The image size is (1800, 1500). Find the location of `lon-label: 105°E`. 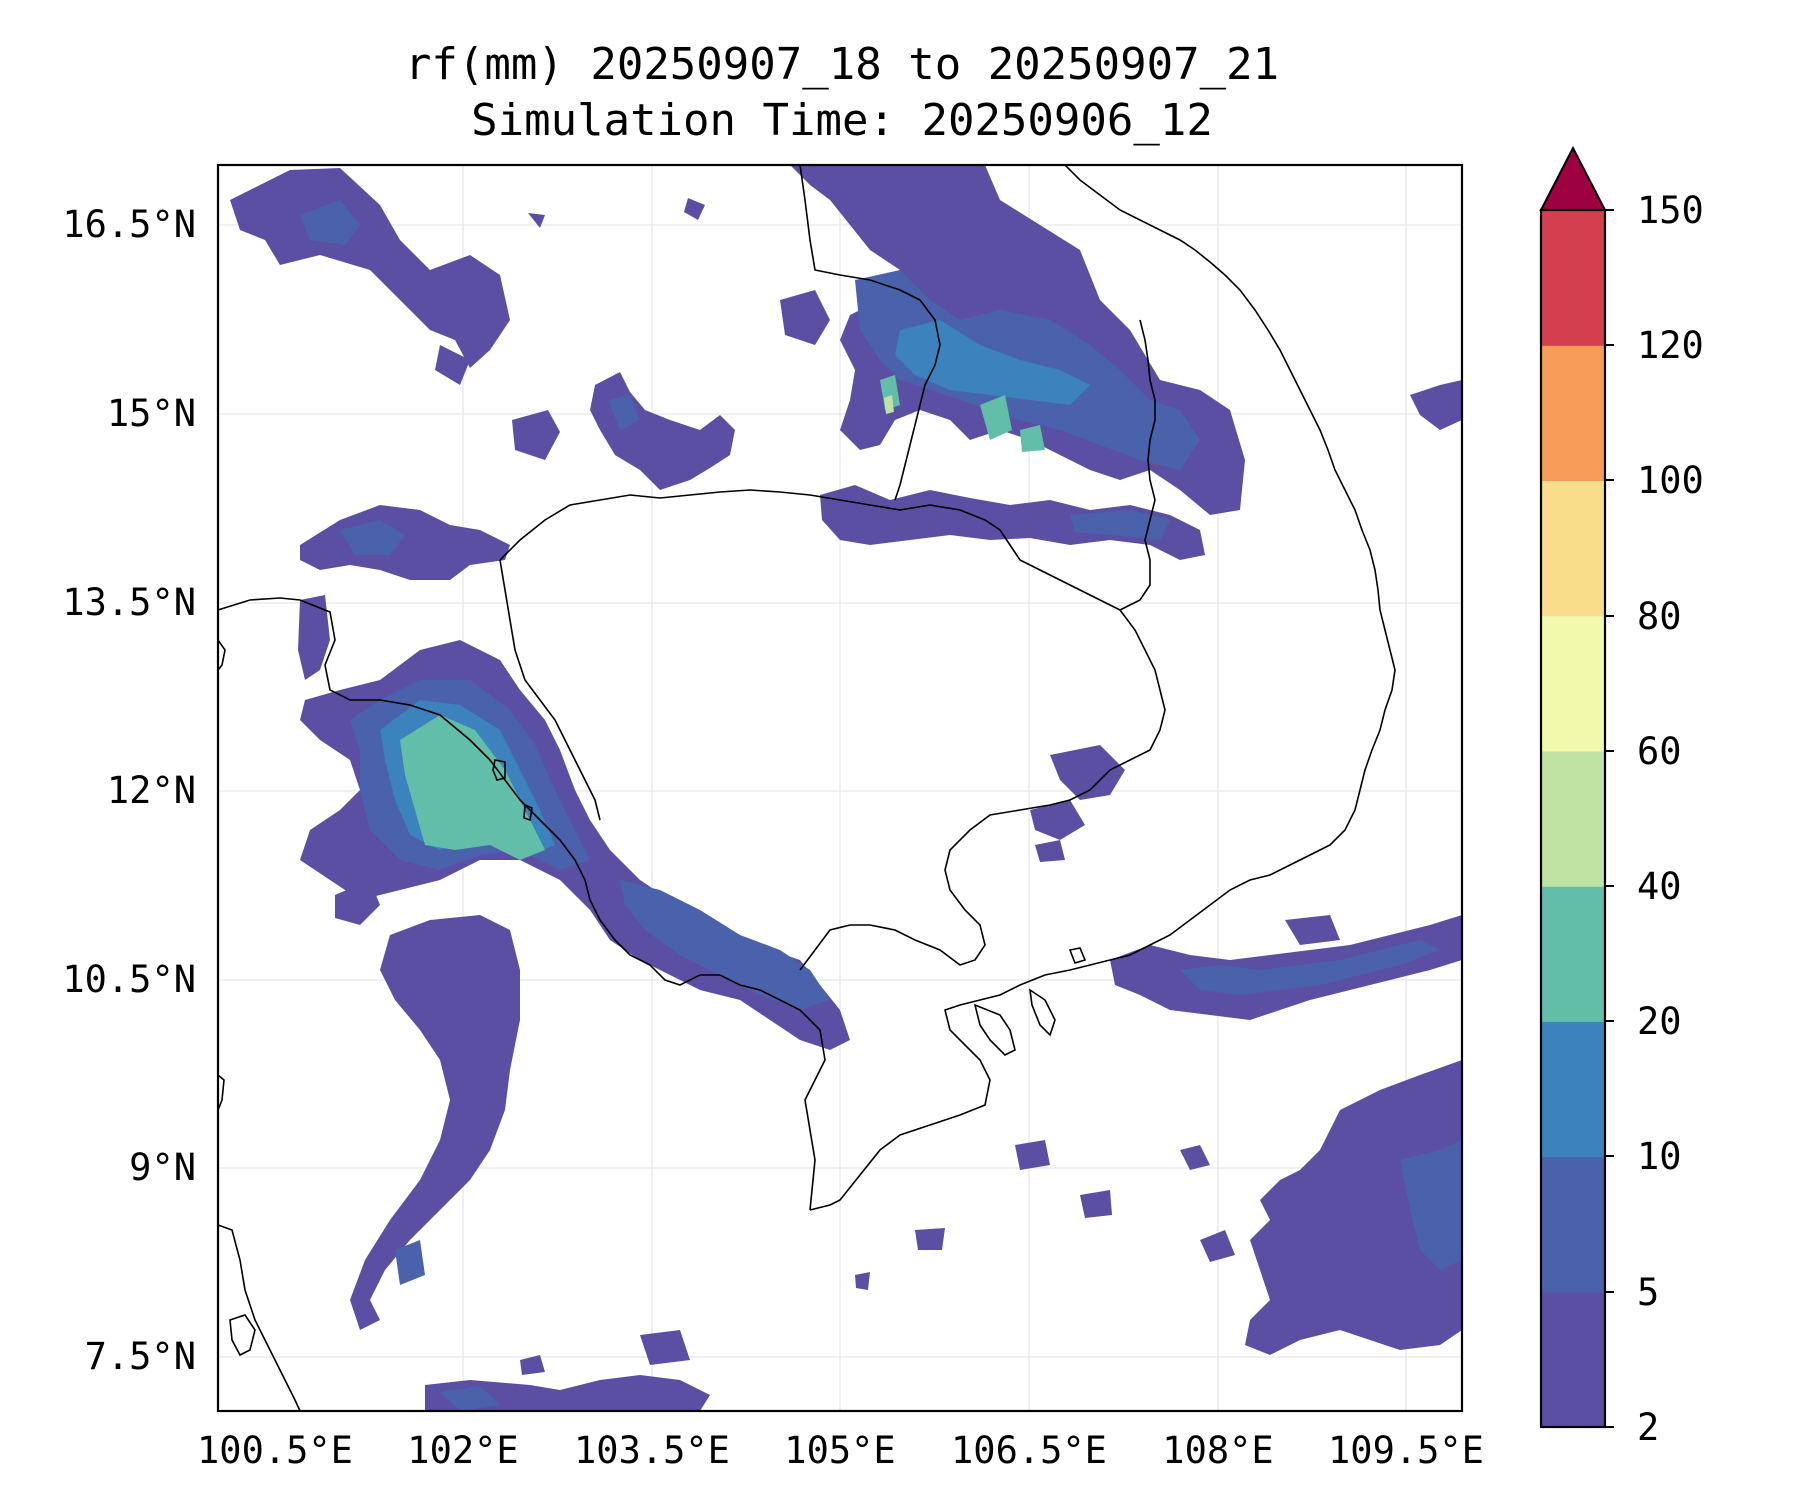

lon-label: 105°E is located at coordinates (839, 1450).